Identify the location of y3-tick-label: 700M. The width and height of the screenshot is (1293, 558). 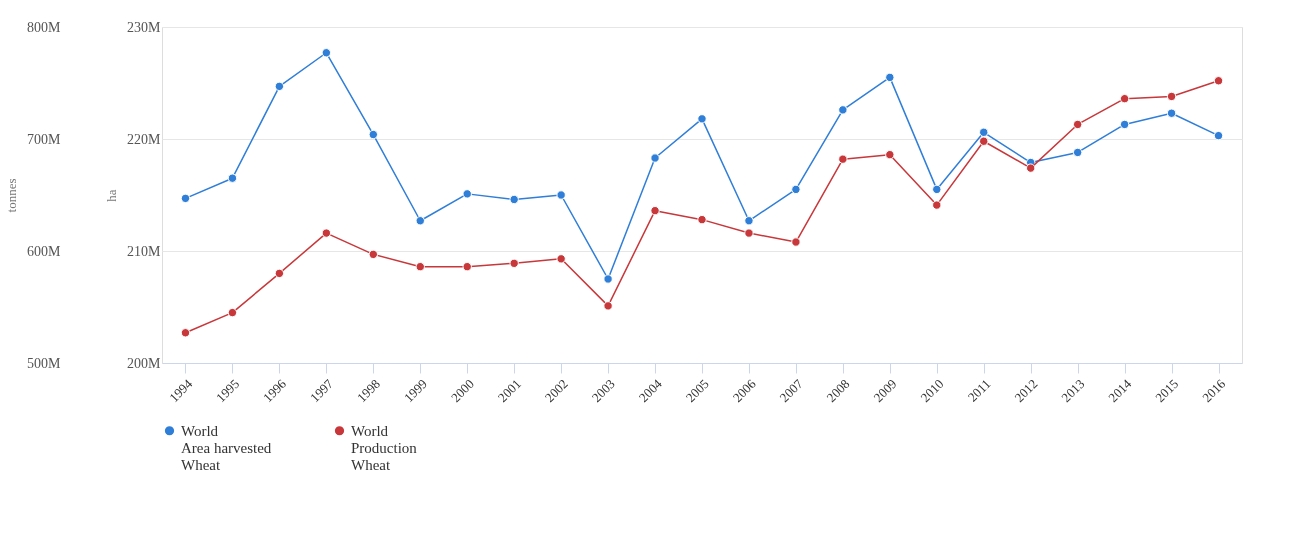
(44, 139).